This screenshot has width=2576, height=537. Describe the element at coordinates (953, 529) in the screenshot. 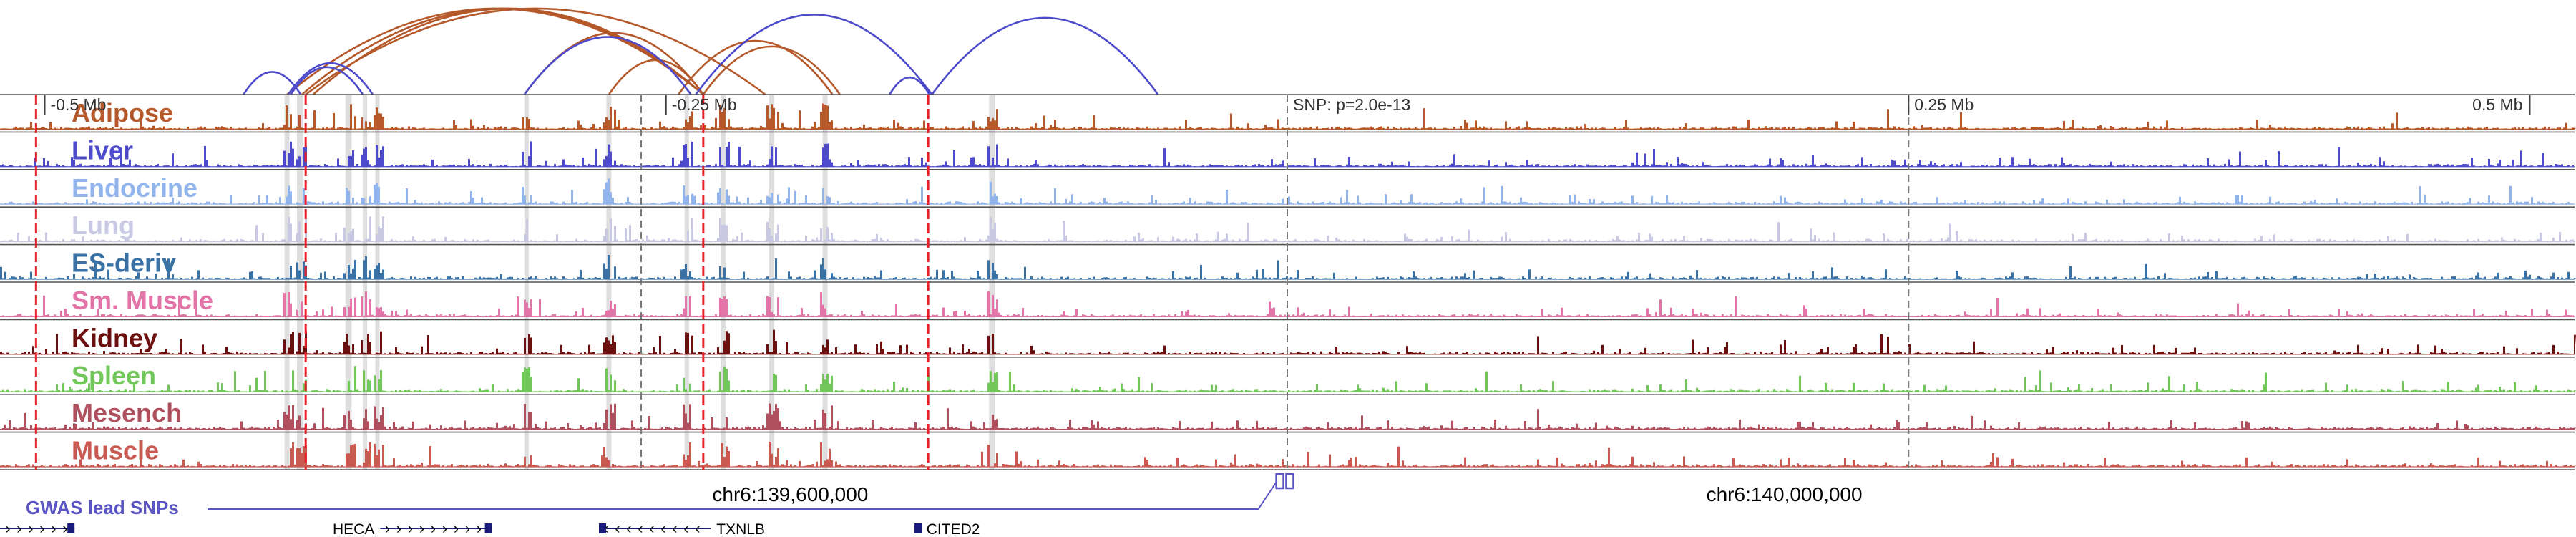

I see `gene-label: CITED2` at that location.